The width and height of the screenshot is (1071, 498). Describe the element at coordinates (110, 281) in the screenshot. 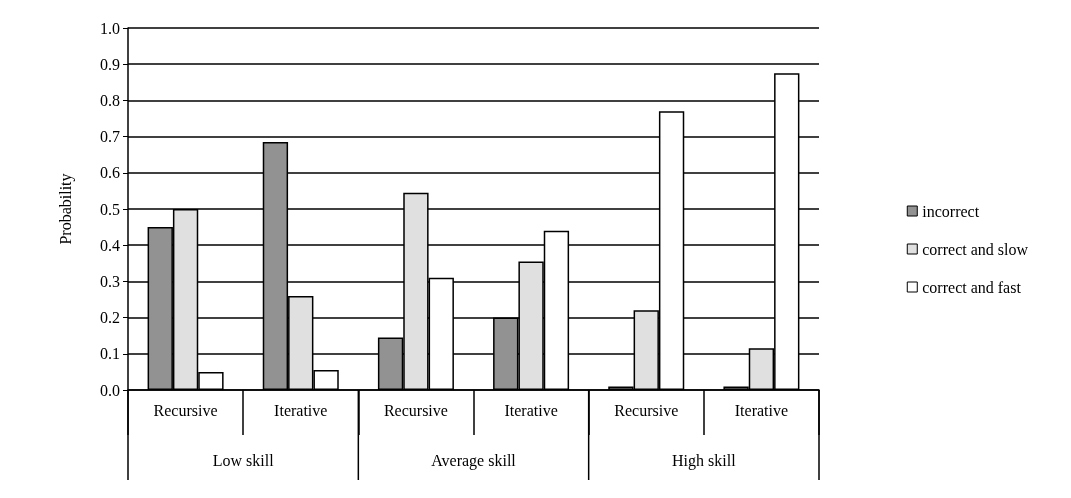

I see `y-tick-label: 0.3` at that location.